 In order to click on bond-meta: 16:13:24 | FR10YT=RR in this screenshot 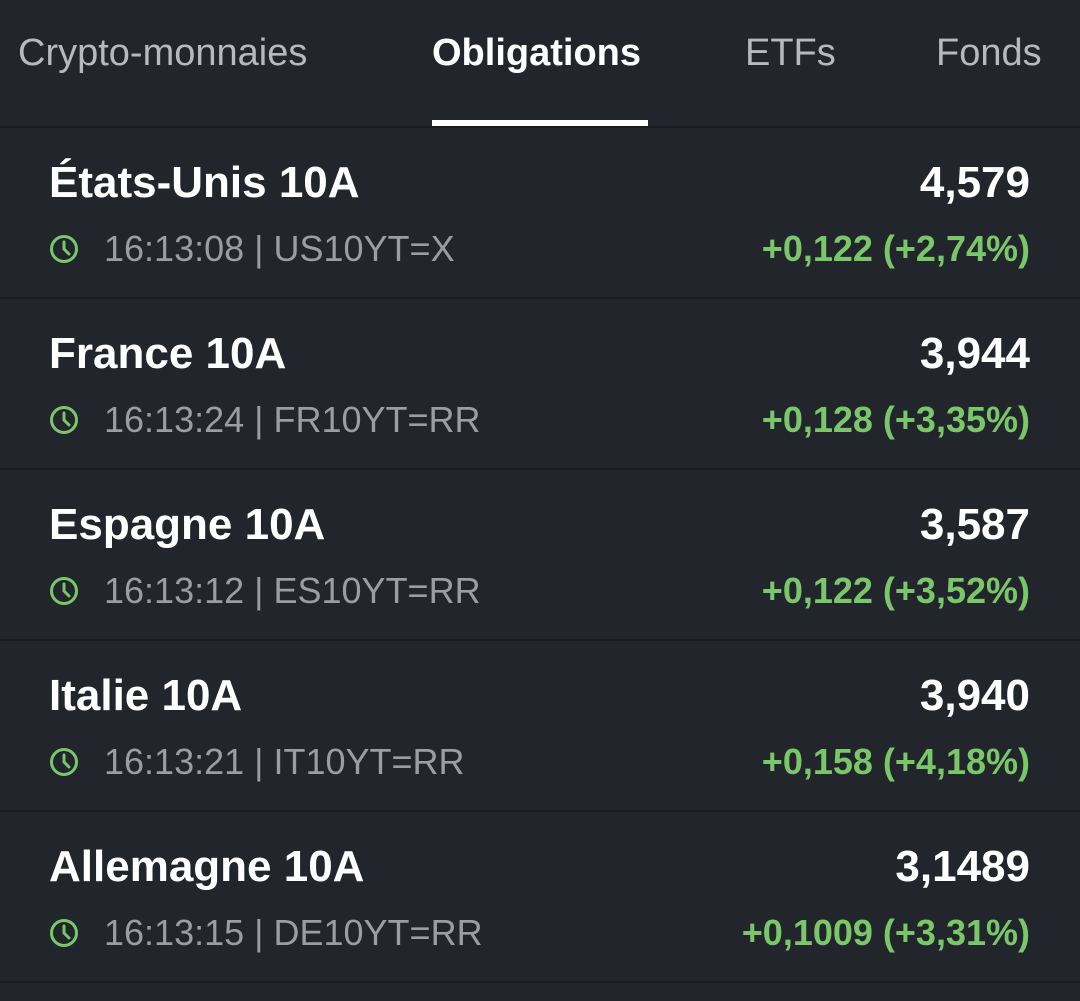, I will do `click(265, 420)`.